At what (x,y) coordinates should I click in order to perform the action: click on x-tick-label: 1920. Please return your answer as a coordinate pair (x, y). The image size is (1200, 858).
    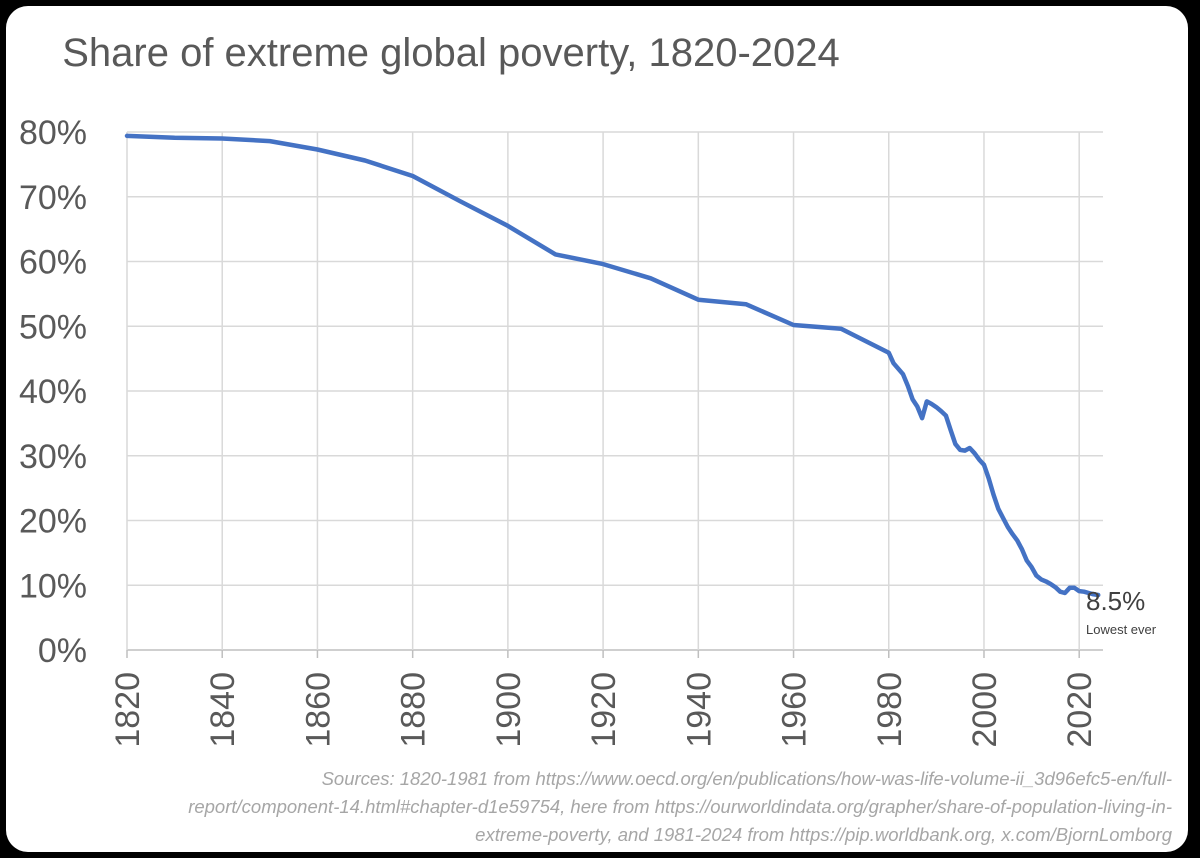
    Looking at the image, I should click on (604, 710).